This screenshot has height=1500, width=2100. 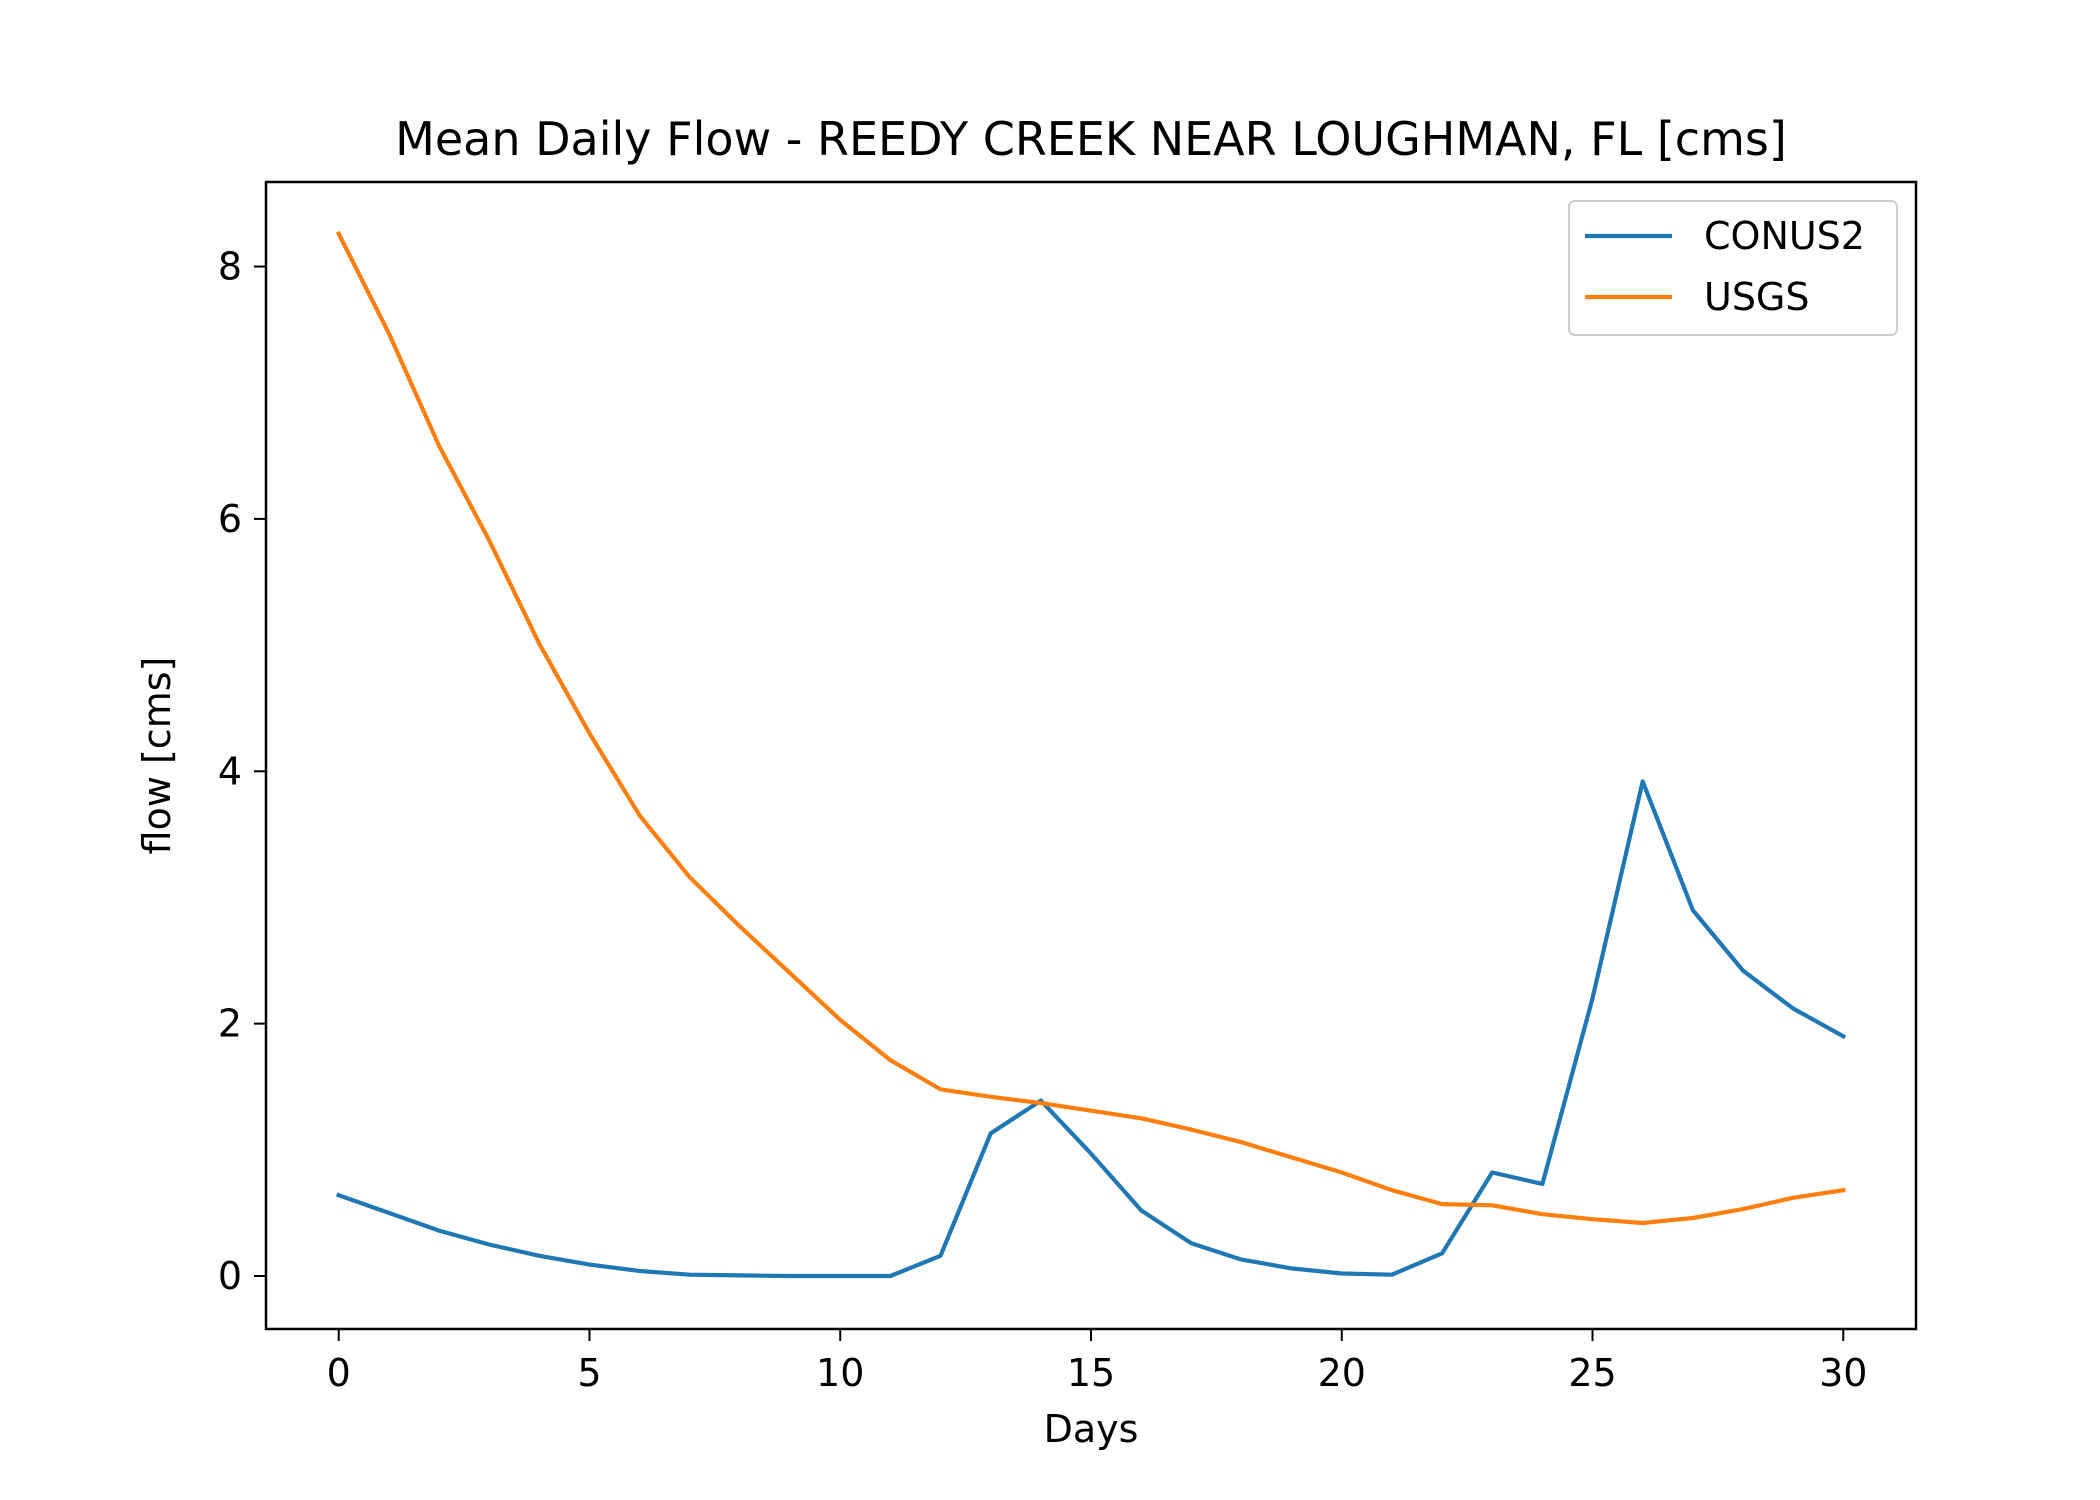 I want to click on legend-label-usgs: USGS, so click(x=1757, y=297).